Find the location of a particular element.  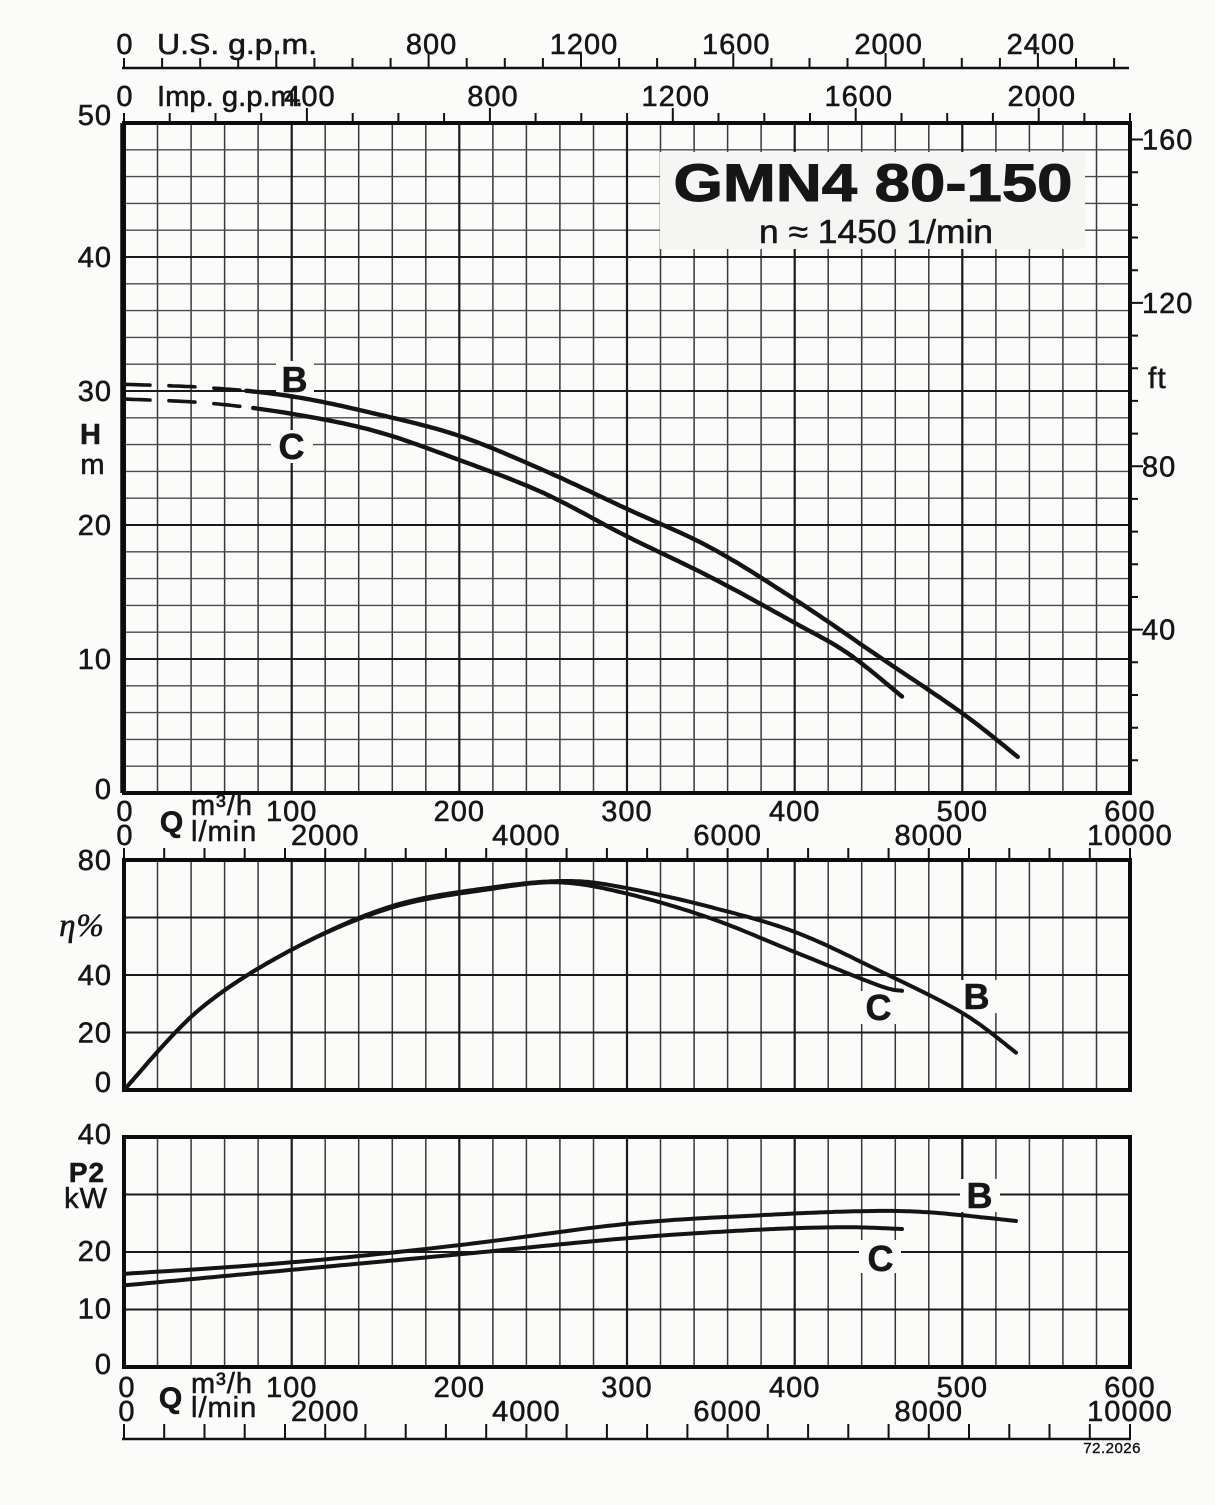

svg-text: 160 is located at coordinates (1167, 141).